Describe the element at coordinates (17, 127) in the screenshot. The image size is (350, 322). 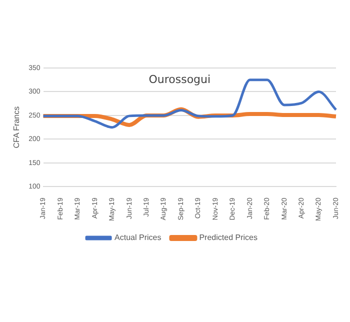
I see `y-axis-title: CFA Francs` at that location.